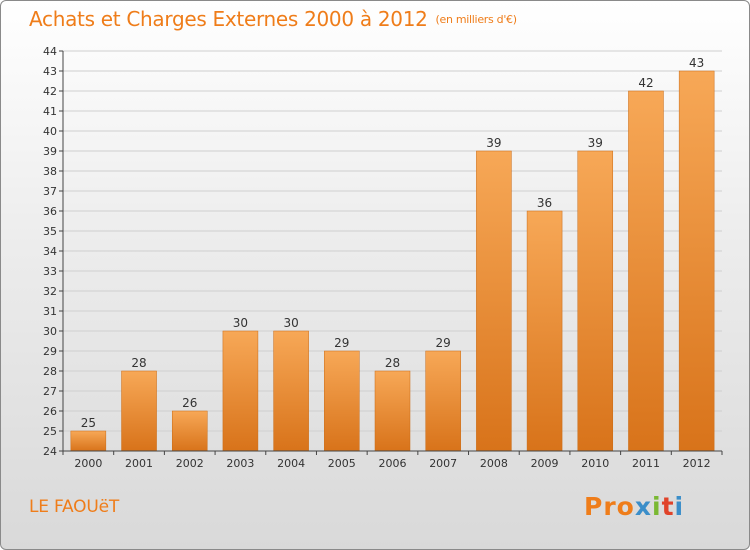 The width and height of the screenshot is (750, 550). What do you see at coordinates (443, 343) in the screenshot?
I see `value-label-2007: 29` at bounding box center [443, 343].